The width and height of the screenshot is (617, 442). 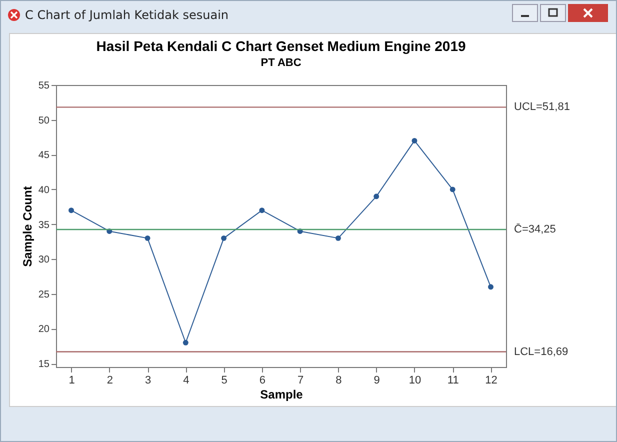 I want to click on y-tick-label: 45, so click(x=44, y=156).